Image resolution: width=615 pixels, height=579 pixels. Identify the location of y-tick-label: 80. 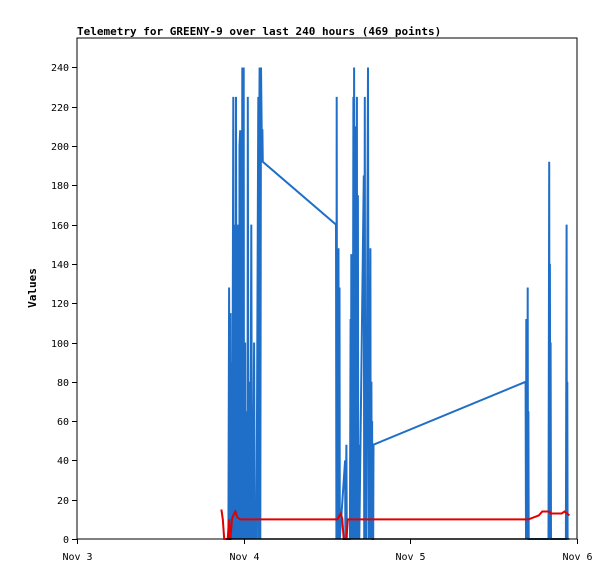
(63, 383).